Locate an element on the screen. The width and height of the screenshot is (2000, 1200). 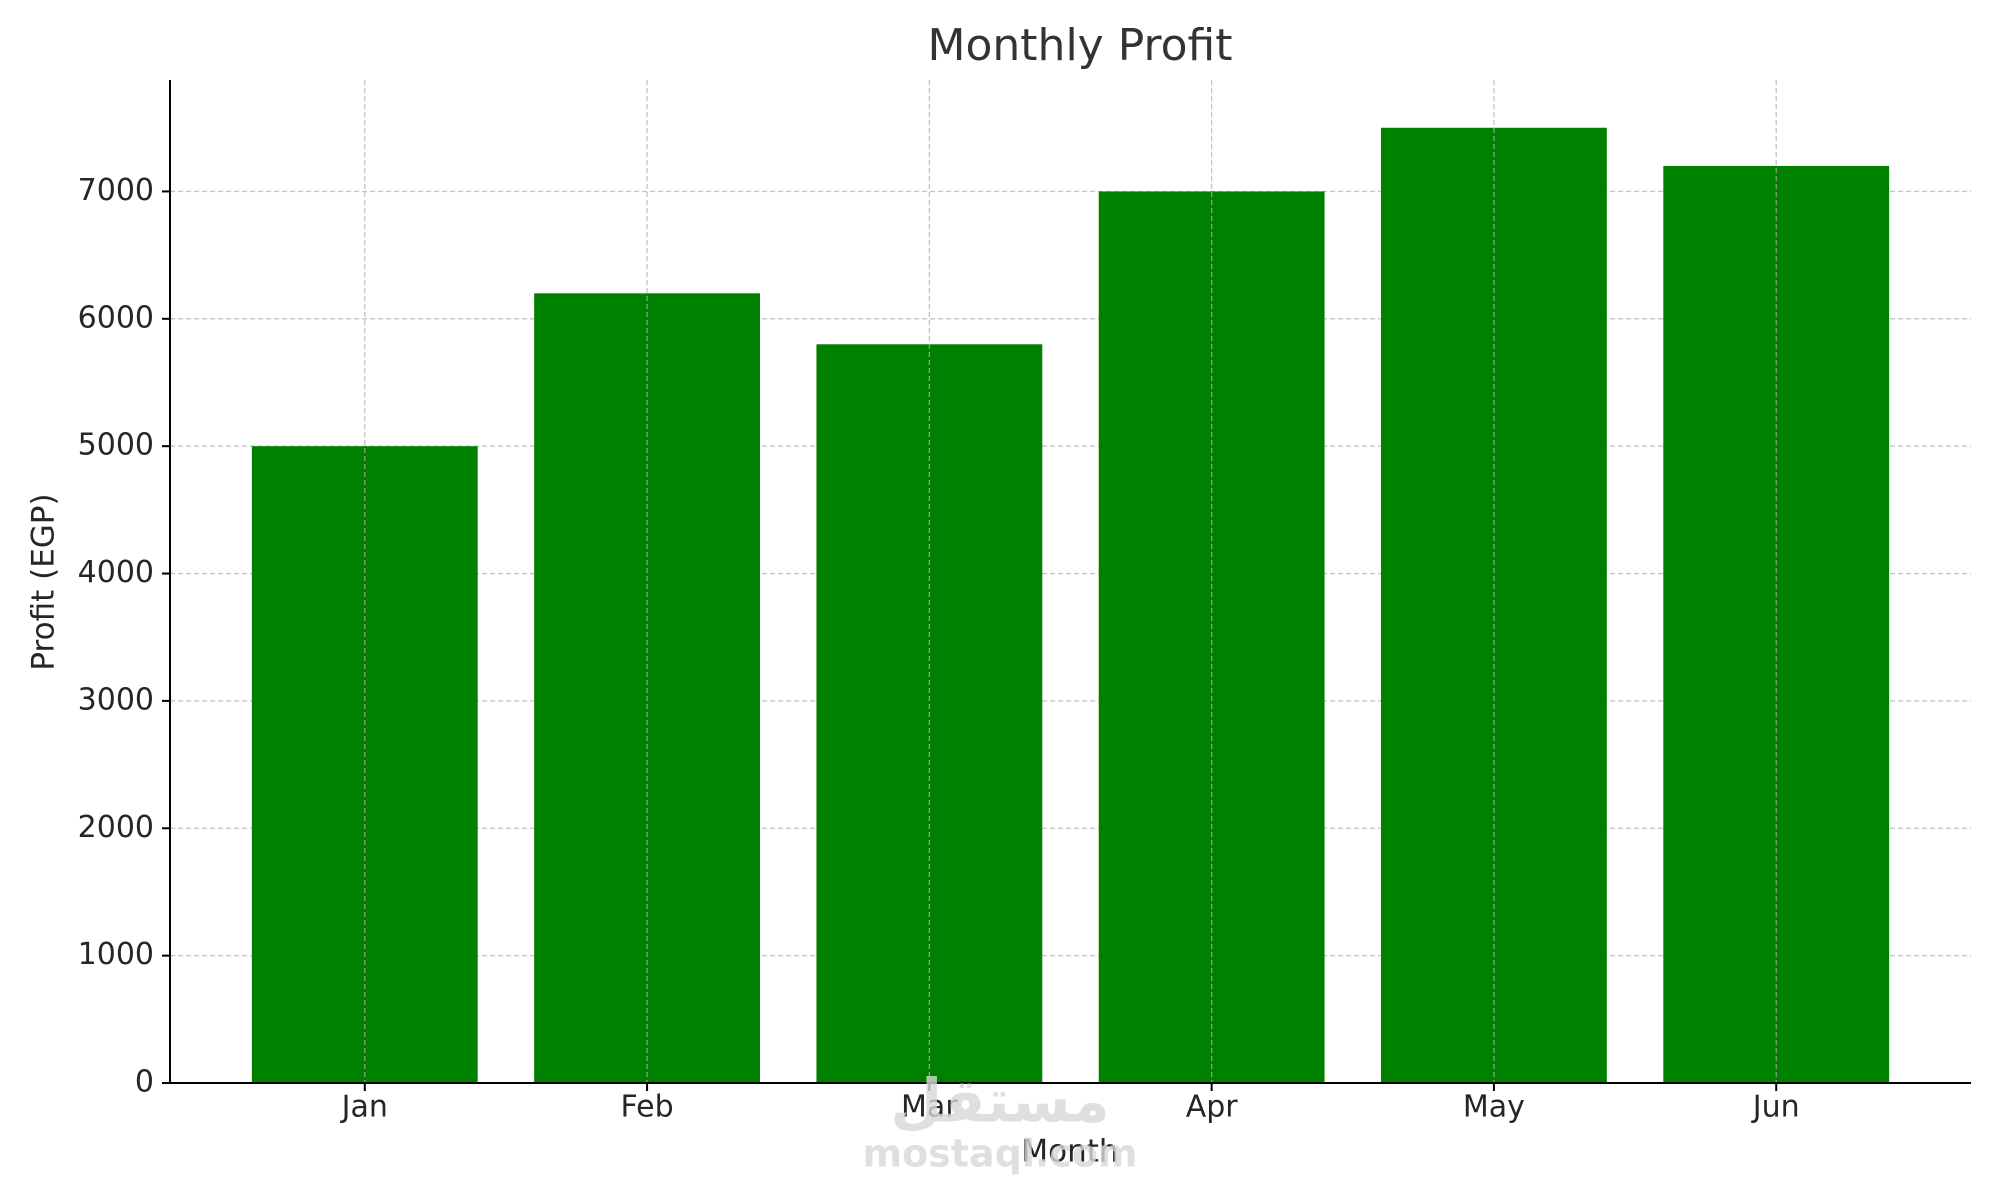
x-tick-label: May is located at coordinates (1494, 1107).